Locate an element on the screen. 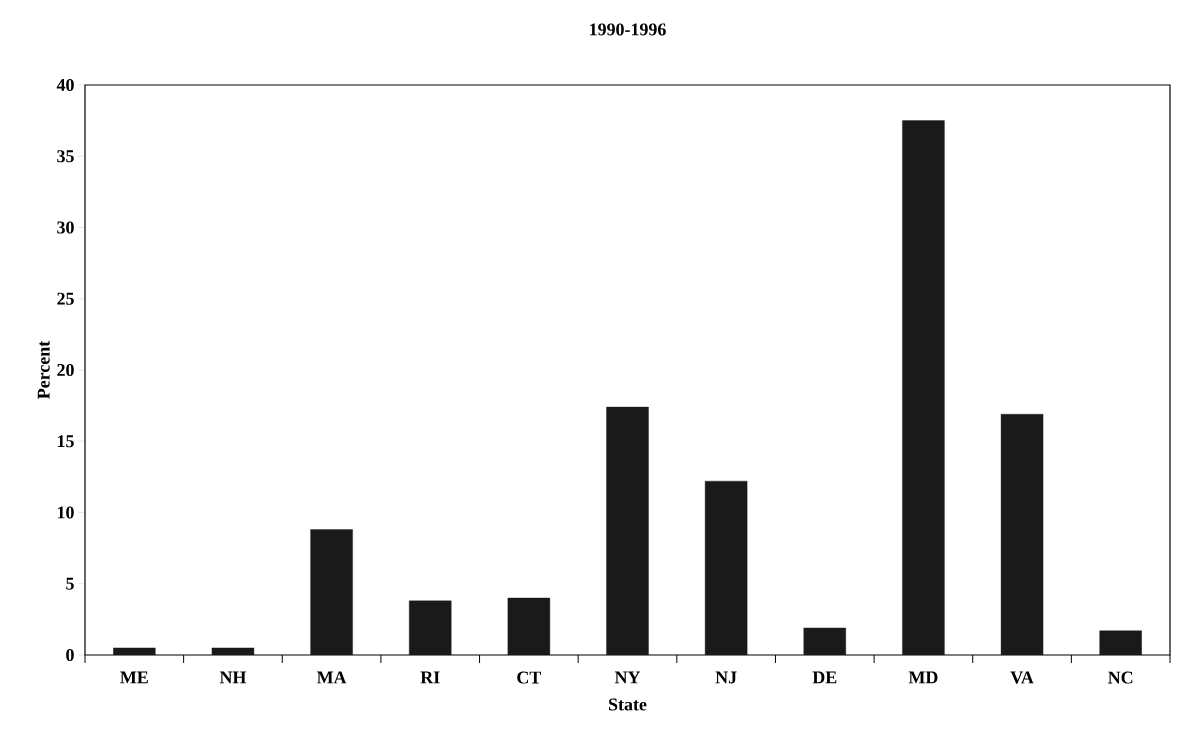 This screenshot has height=734, width=1178. y-tick-label: 40 is located at coordinates (65, 85).